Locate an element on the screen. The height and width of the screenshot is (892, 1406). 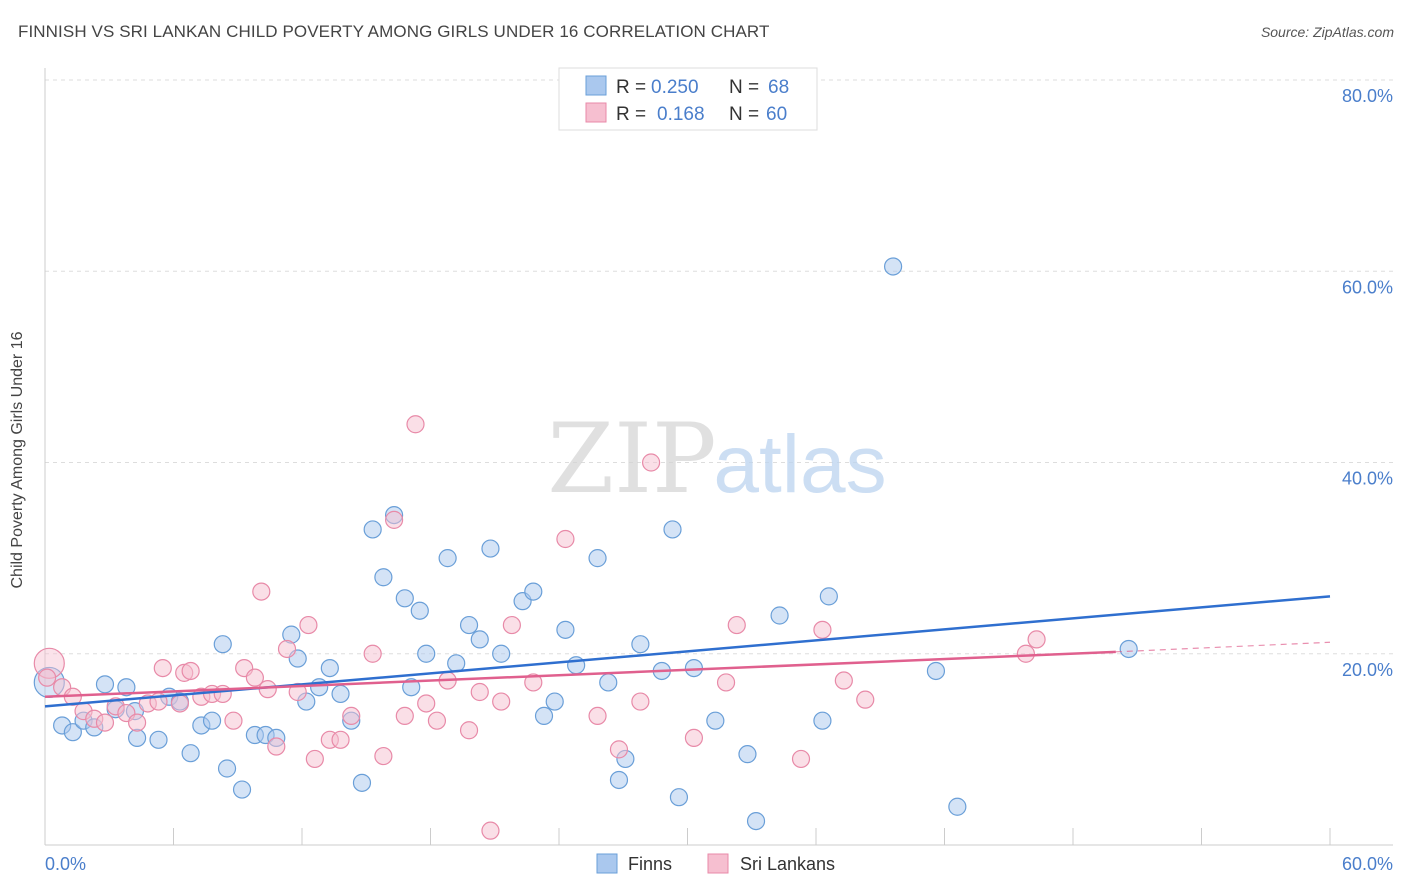
legend-top: R = 0.250 N = 68 R = 0.168 N = 60 is located at coordinates (688, 99).